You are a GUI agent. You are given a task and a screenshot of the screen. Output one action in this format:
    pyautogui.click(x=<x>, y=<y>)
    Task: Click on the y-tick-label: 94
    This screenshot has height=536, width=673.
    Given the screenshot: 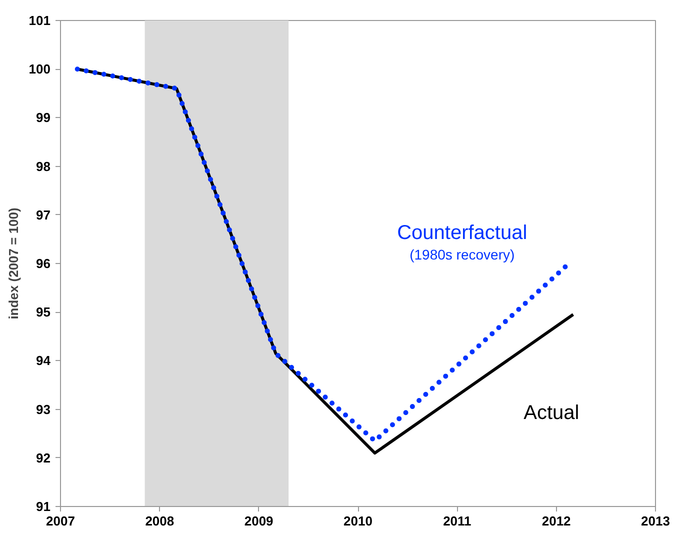 What is the action you would take?
    pyautogui.click(x=44, y=360)
    